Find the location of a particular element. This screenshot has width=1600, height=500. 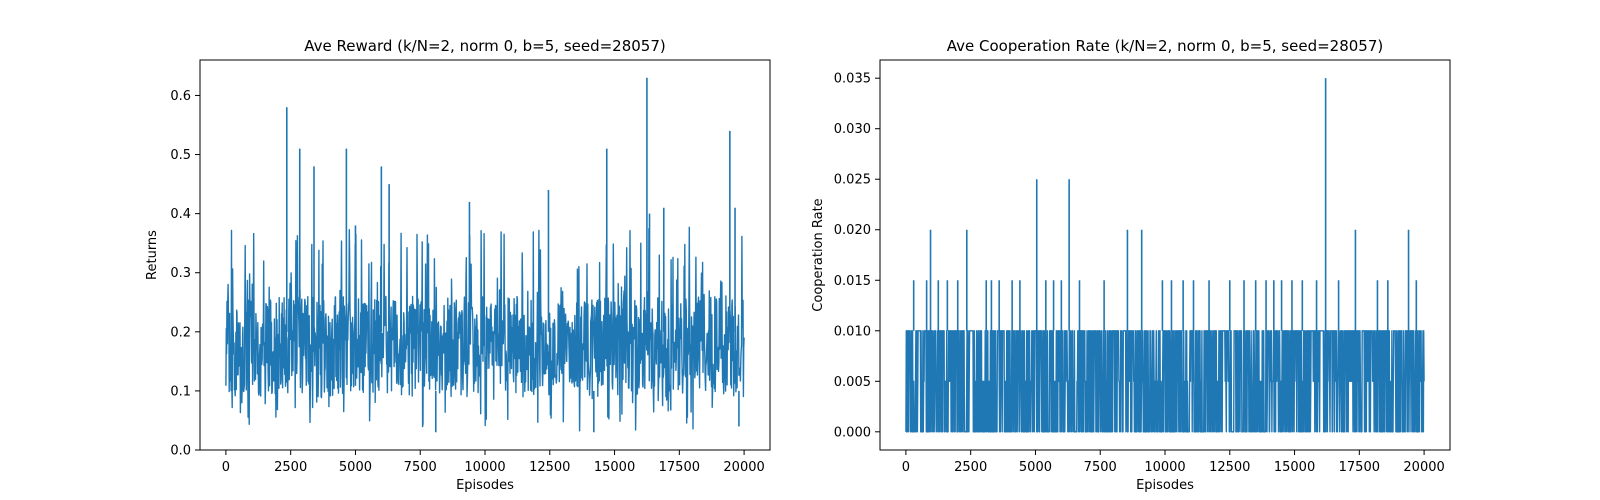

y-tick-label: 0.3 is located at coordinates (180, 273).